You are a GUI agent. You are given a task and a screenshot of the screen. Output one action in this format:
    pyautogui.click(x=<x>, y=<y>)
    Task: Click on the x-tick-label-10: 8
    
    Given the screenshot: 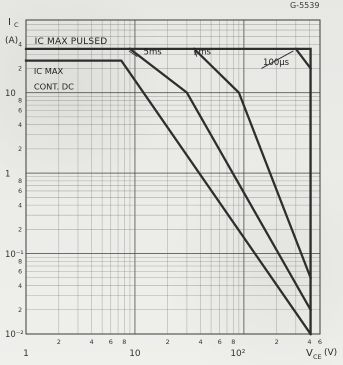 What is the action you would take?
    pyautogui.click(x=233, y=342)
    